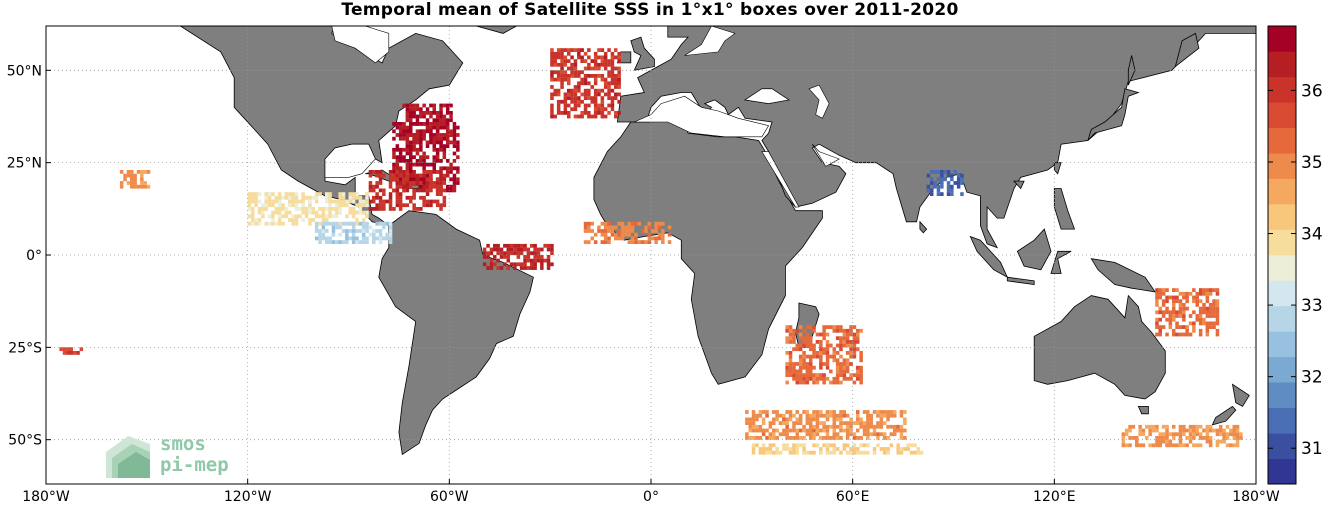 The image size is (1326, 508). What do you see at coordinates (360, 45) in the screenshot?
I see `sea-hudson-bay` at bounding box center [360, 45].